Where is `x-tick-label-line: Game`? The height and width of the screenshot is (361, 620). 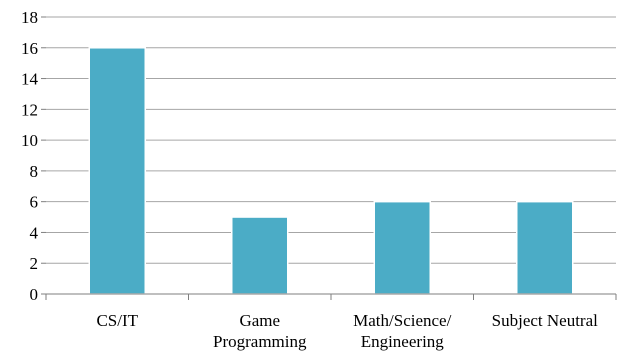 x-tick-label-line: Game is located at coordinates (259, 320).